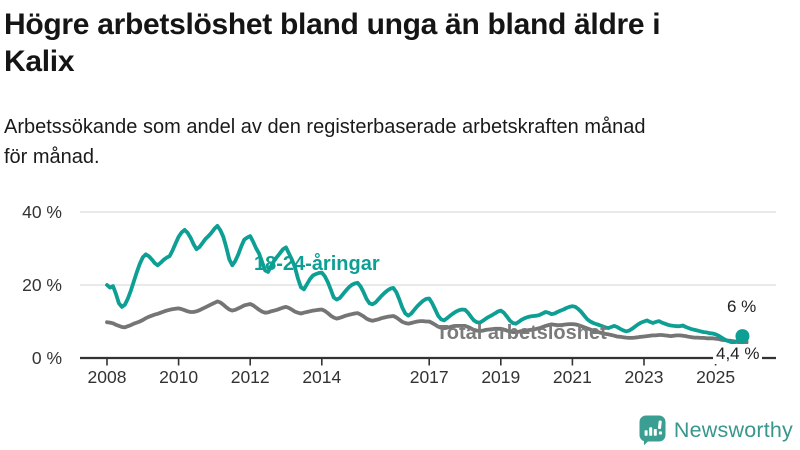 This screenshot has height=450, width=800. I want to click on y-tick-label-20: 20 %, so click(42, 285).